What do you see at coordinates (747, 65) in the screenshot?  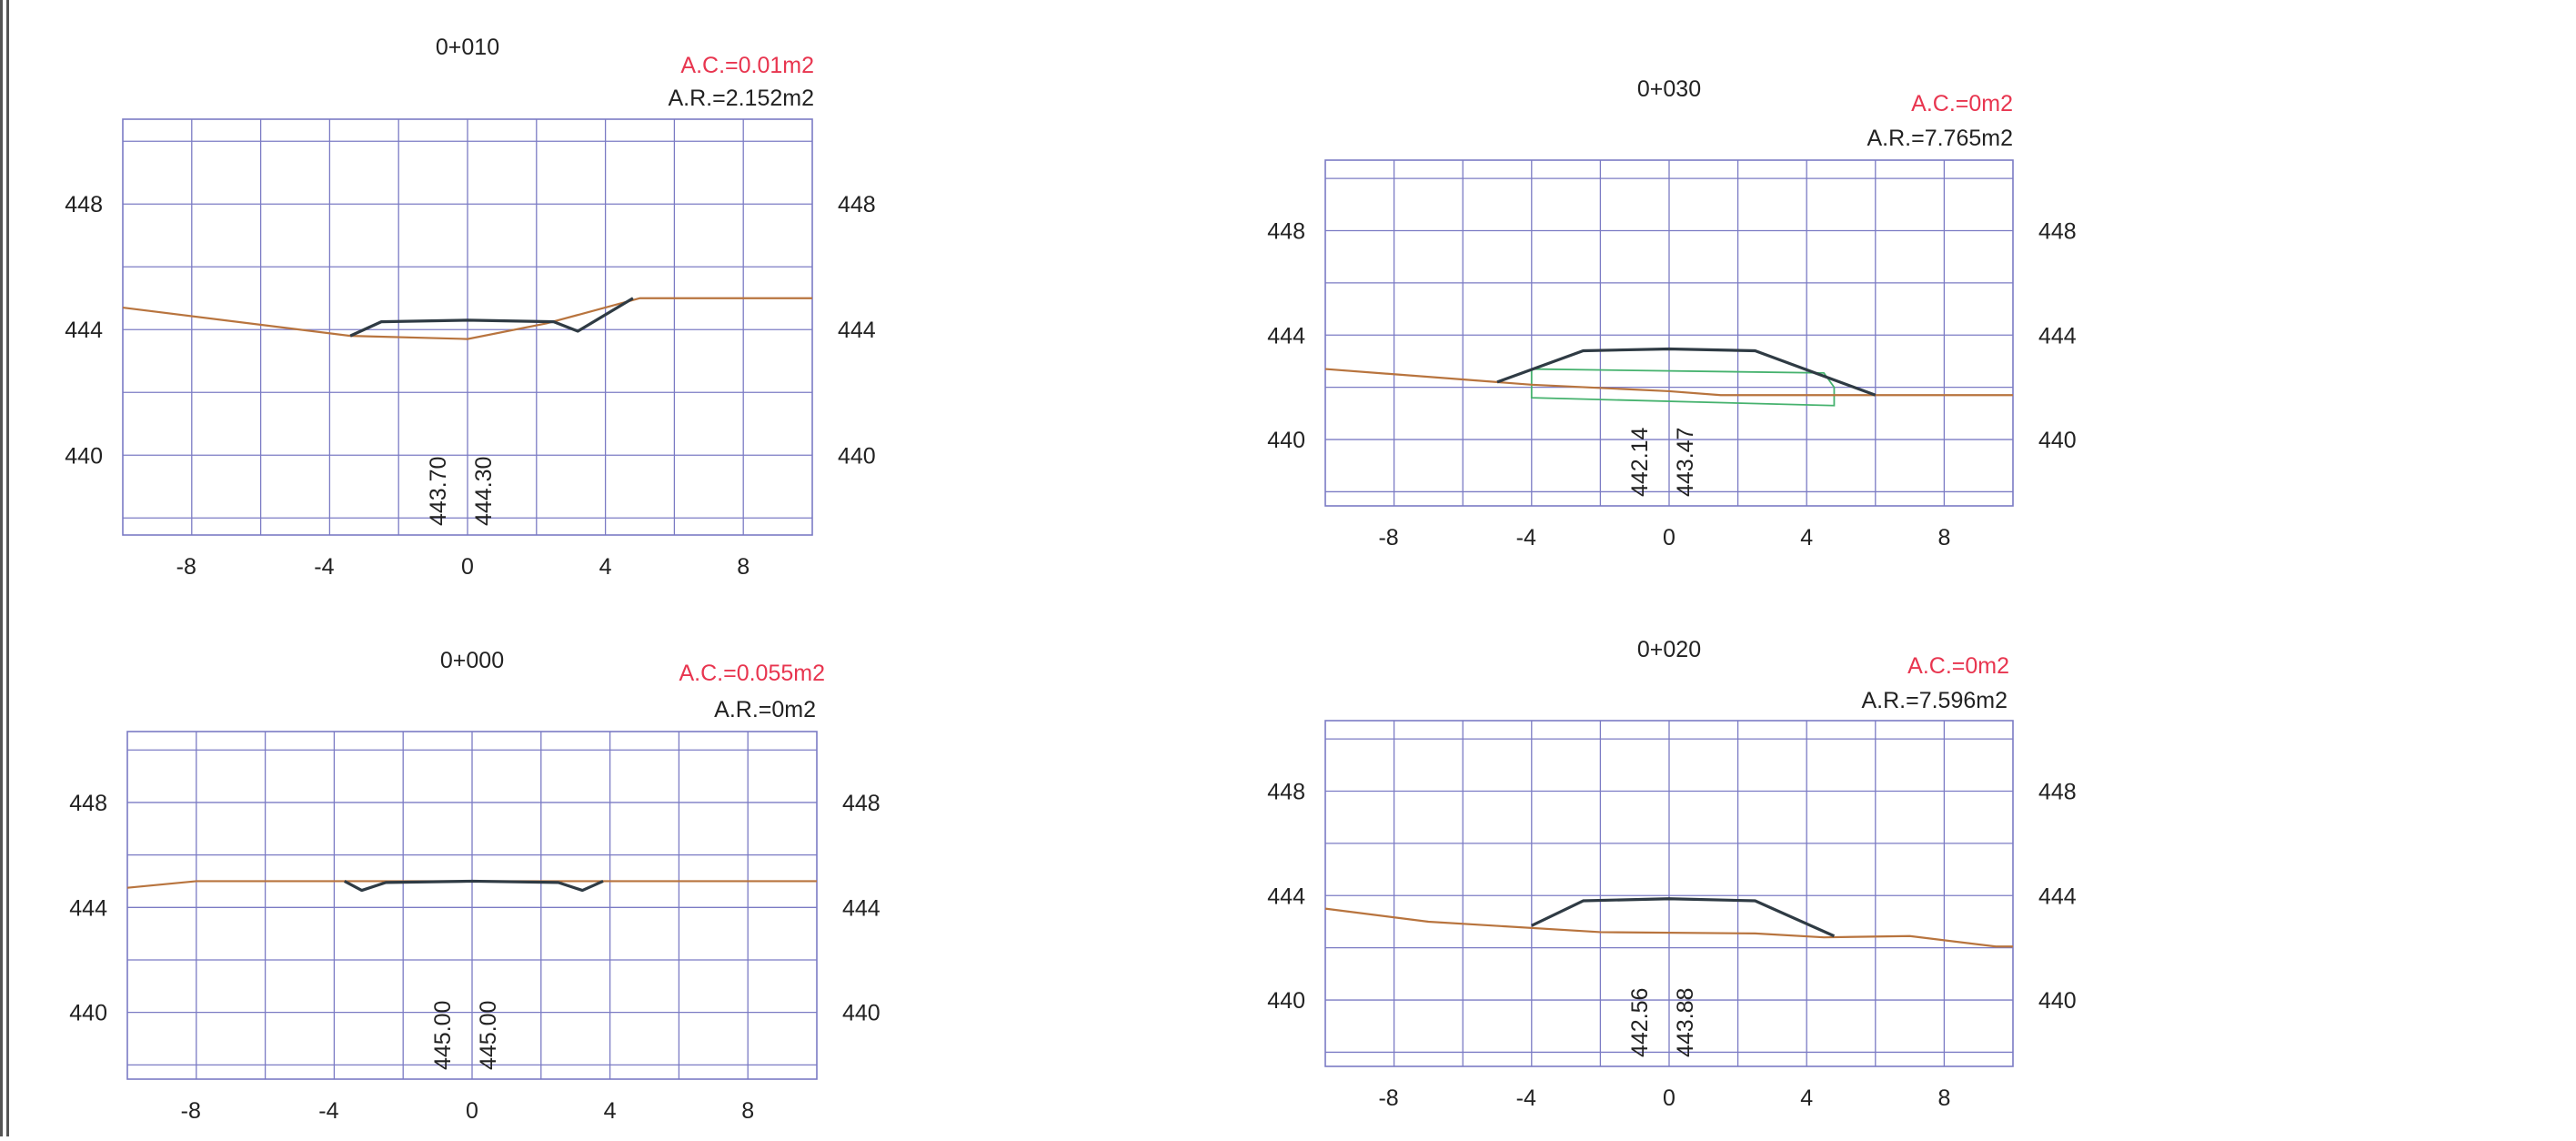 I see `area-cut-label: A.C.=0.01m2` at bounding box center [747, 65].